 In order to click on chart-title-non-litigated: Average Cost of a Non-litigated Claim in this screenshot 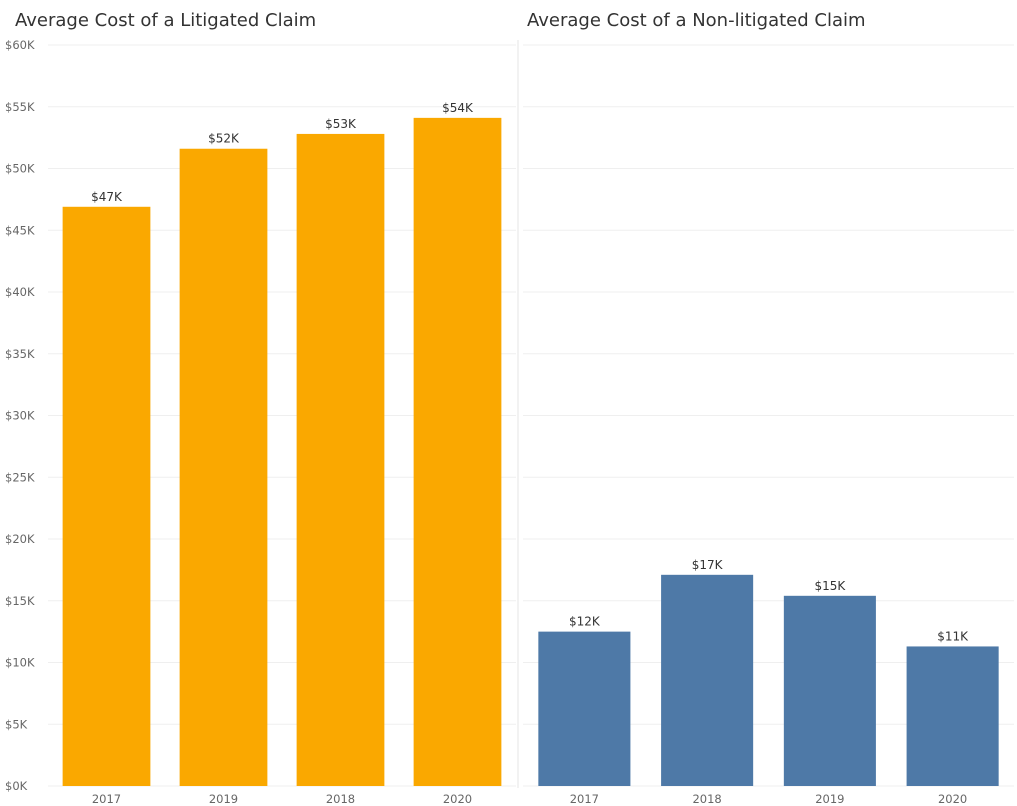, I will do `click(696, 20)`.